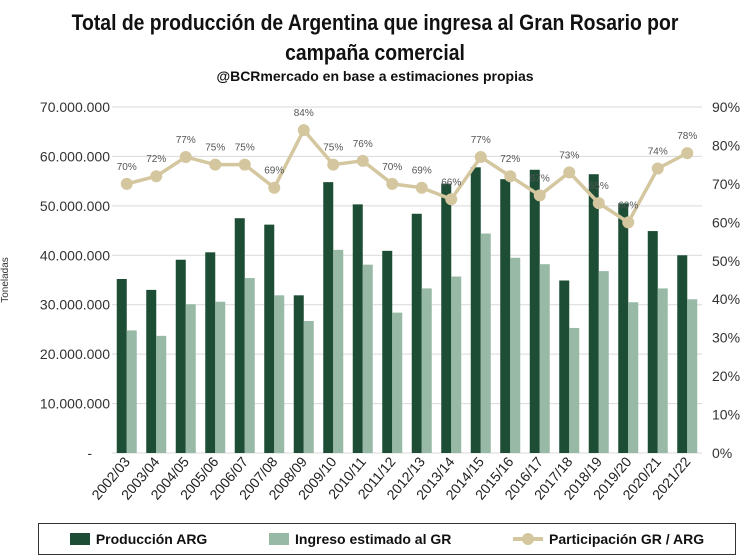  I want to click on legend-item-produccion: Producción ARG, so click(138, 539).